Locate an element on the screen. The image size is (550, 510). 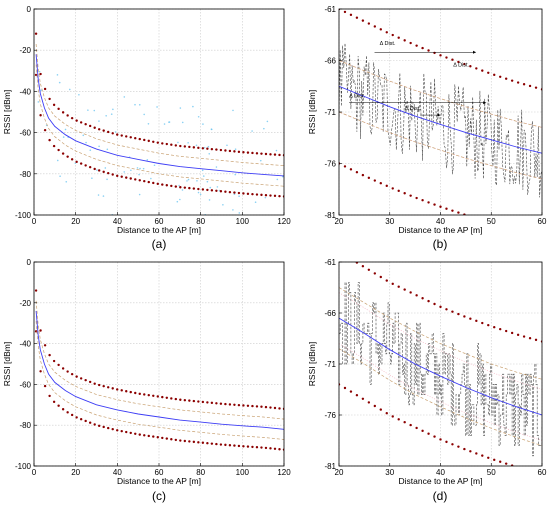
y-tick-label: -40 is located at coordinates (25, 91).